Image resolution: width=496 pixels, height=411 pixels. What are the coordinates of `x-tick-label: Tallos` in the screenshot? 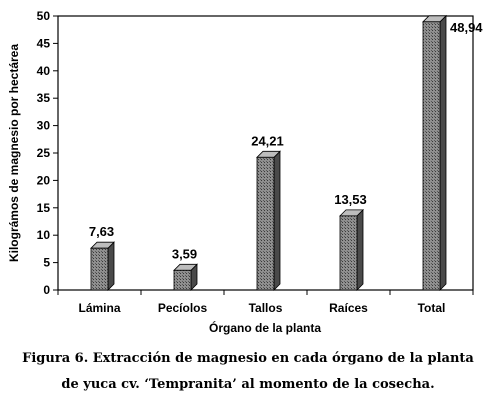 It's located at (266, 308).